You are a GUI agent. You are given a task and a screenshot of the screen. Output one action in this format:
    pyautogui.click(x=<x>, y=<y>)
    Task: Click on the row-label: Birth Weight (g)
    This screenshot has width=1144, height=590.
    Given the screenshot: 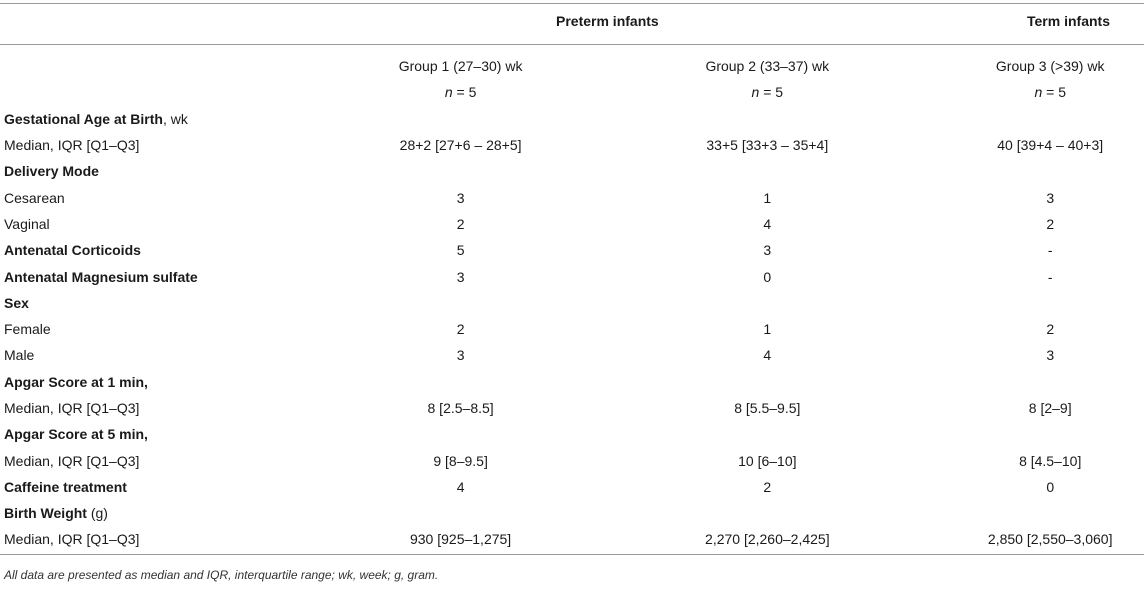 What is the action you would take?
    pyautogui.click(x=171, y=513)
    